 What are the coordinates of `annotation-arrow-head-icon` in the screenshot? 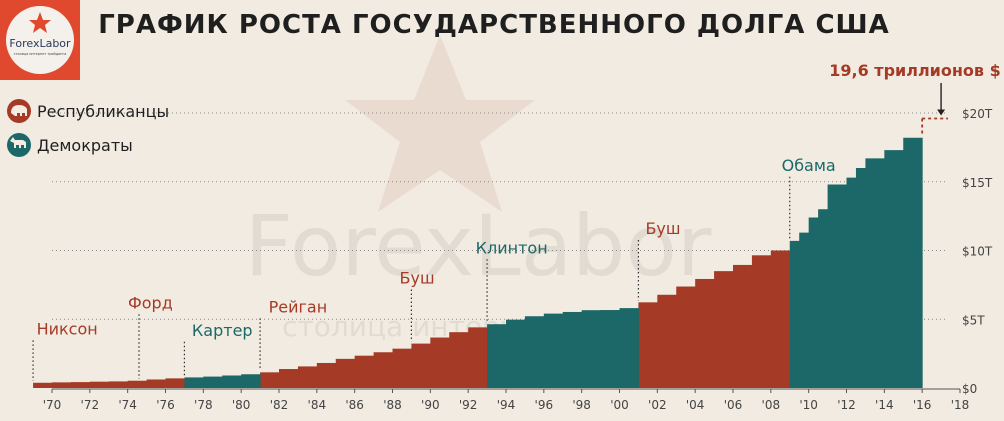 It's located at (941, 112).